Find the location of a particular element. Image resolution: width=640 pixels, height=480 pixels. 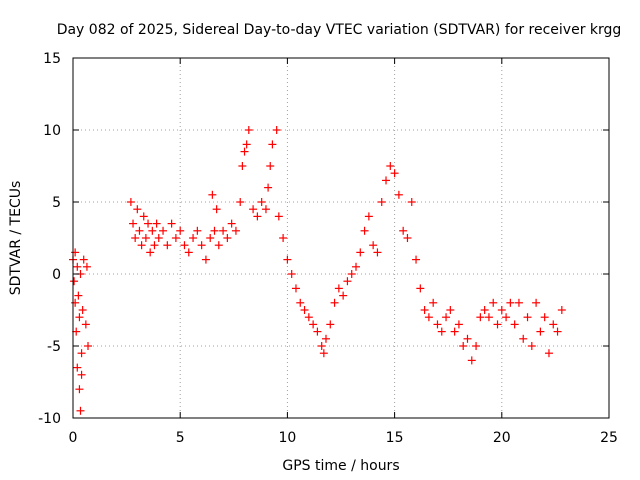

y-tick-label: 5 is located at coordinates (56, 203).